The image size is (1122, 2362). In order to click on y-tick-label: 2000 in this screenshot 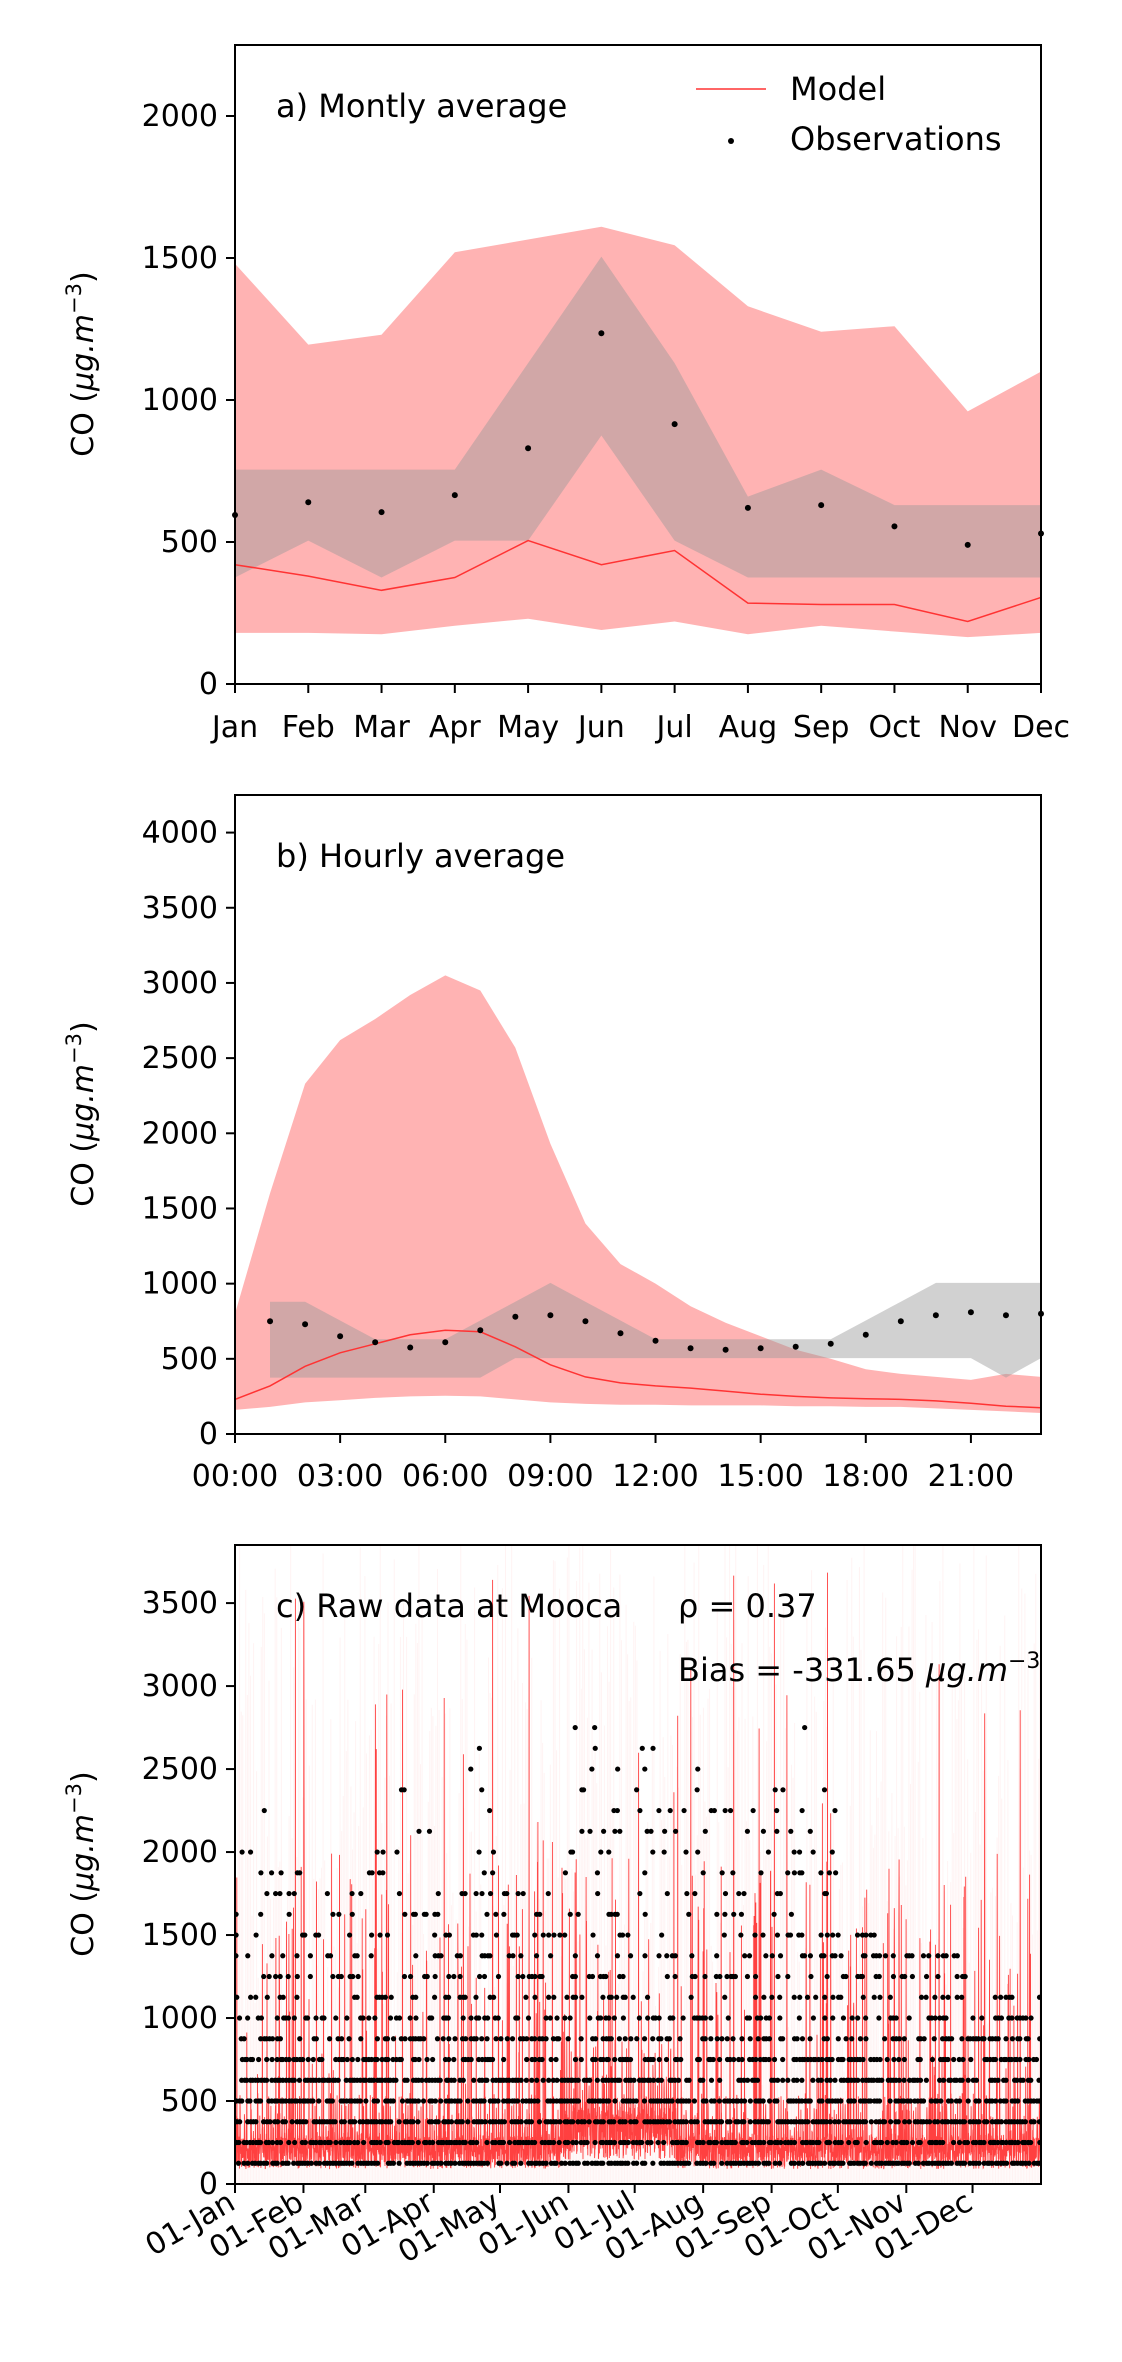, I will do `click(180, 1133)`.